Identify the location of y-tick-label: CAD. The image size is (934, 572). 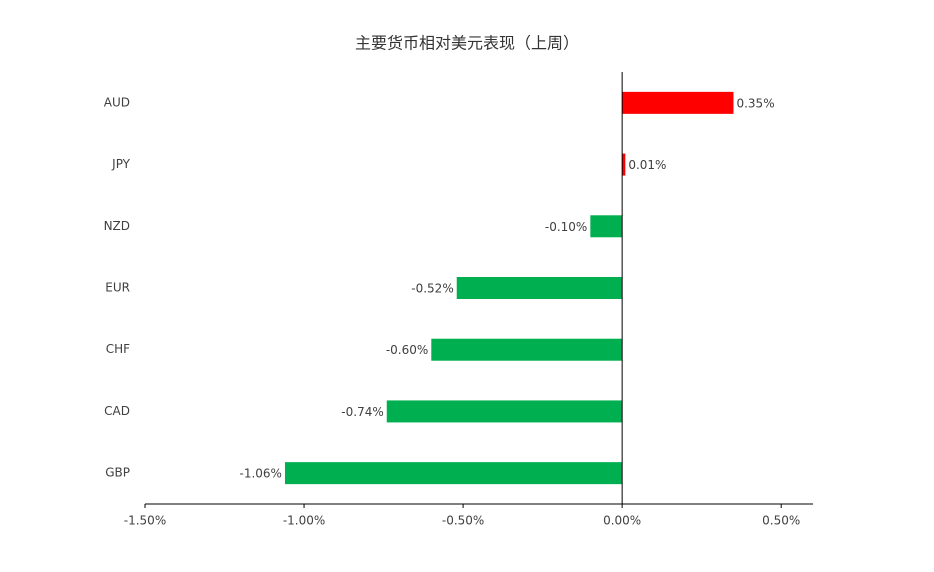
(117, 411).